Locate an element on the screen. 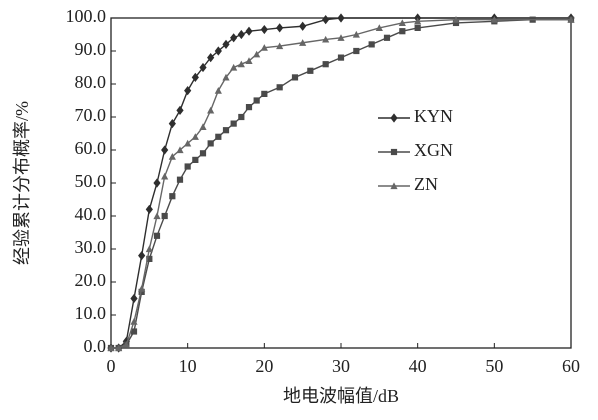 This screenshot has height=420, width=598. legend-label: XGN is located at coordinates (433, 150).